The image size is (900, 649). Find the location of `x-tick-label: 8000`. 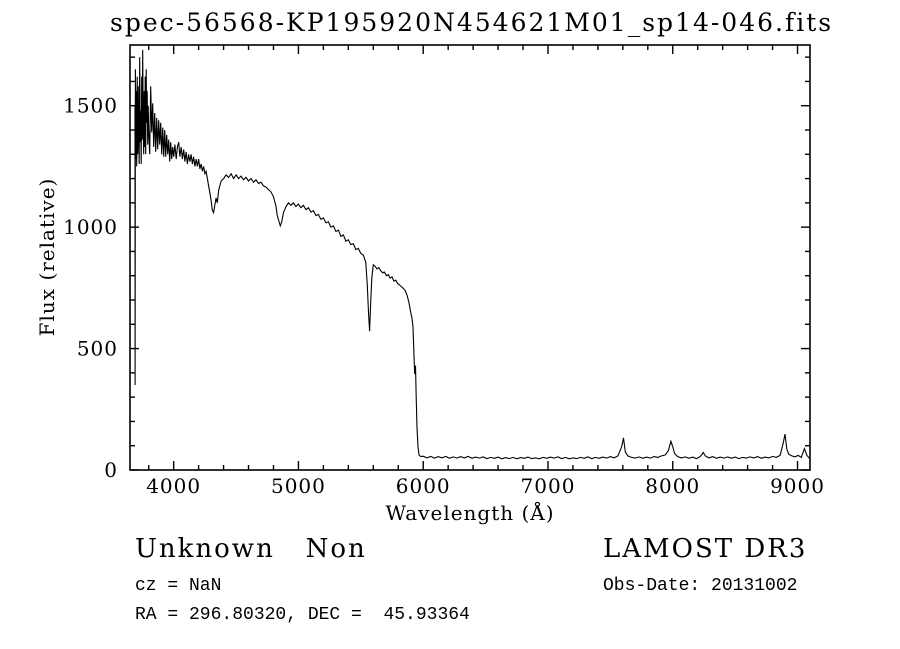

x-tick-label: 8000 is located at coordinates (672, 486).